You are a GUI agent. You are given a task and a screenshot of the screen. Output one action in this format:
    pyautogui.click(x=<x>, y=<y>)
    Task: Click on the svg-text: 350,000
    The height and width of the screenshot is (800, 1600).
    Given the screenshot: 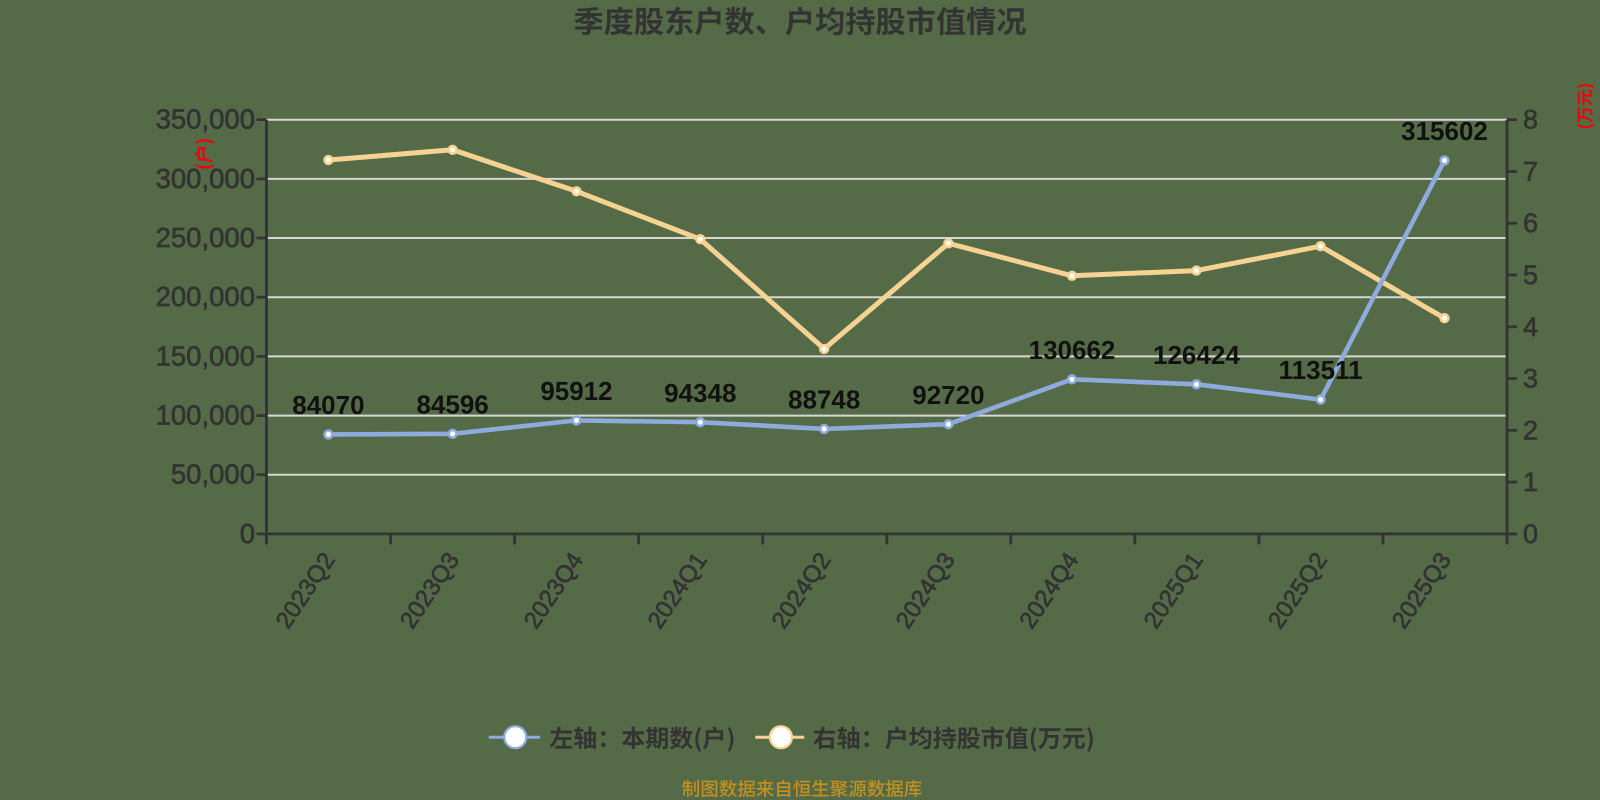 What is the action you would take?
    pyautogui.click(x=205, y=119)
    